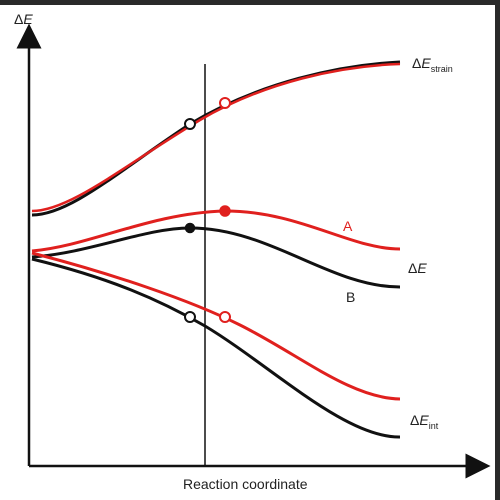  I want to click on label-total-energy: ΔE, so click(417, 268).